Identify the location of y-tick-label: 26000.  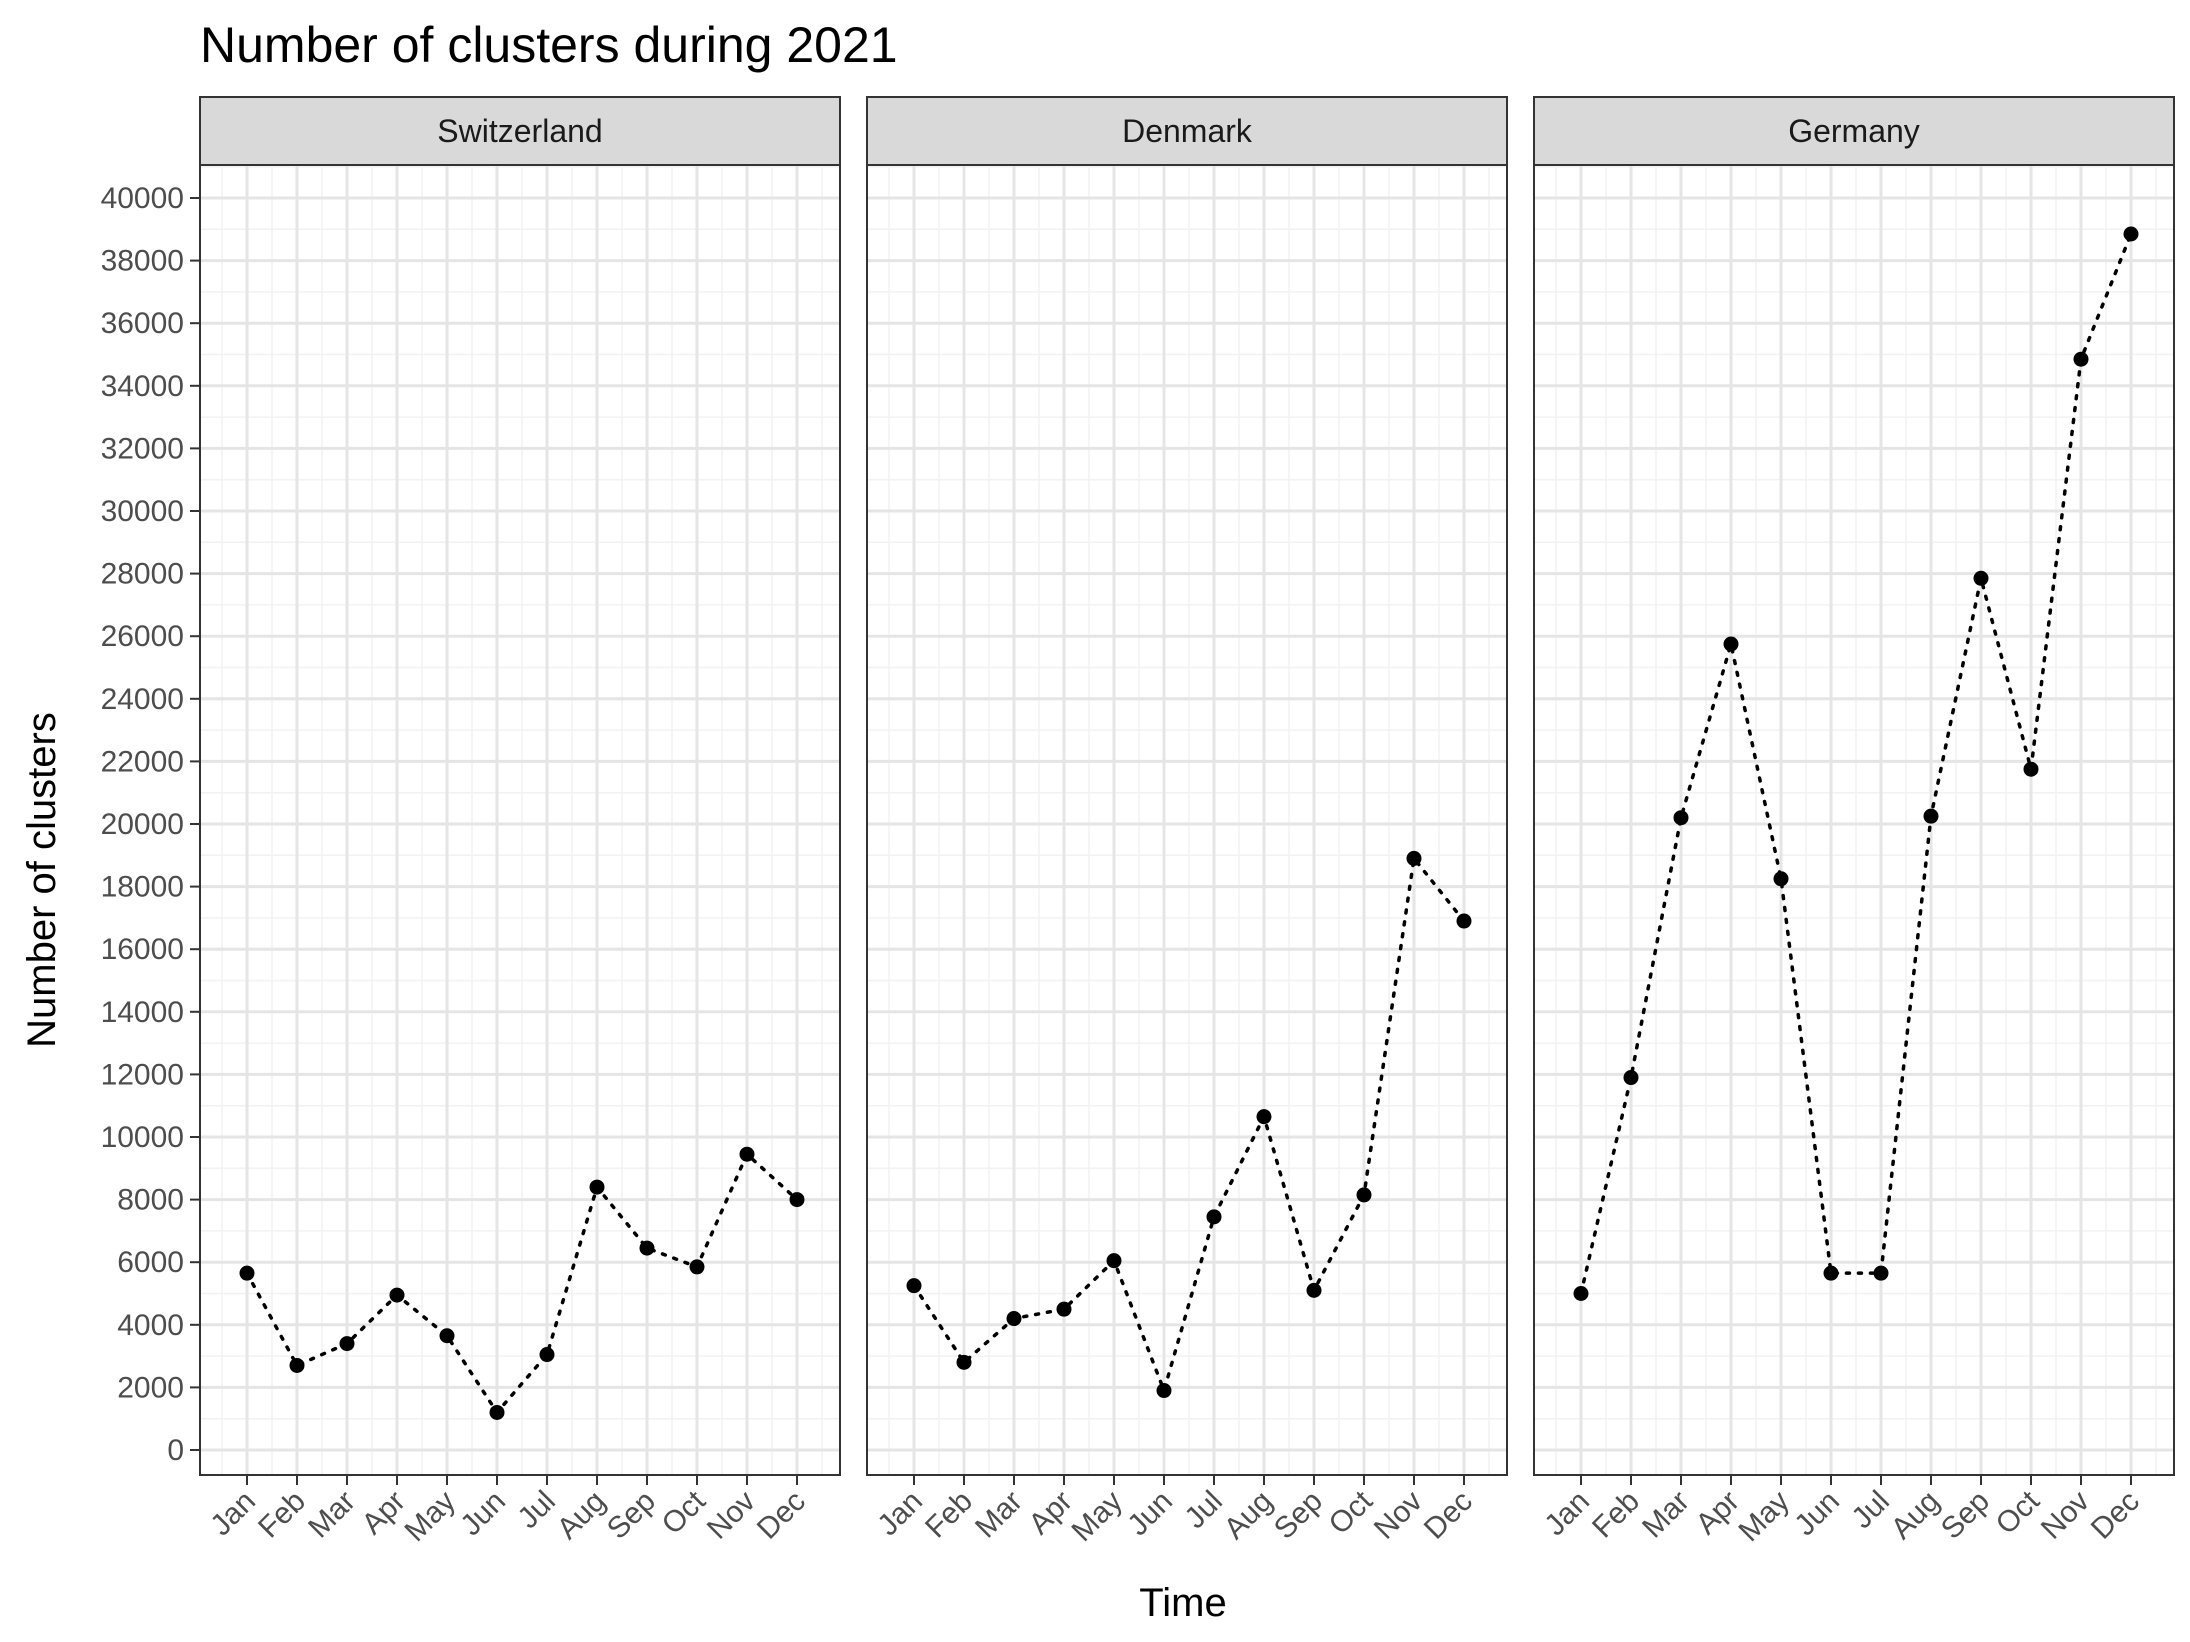
(142, 636).